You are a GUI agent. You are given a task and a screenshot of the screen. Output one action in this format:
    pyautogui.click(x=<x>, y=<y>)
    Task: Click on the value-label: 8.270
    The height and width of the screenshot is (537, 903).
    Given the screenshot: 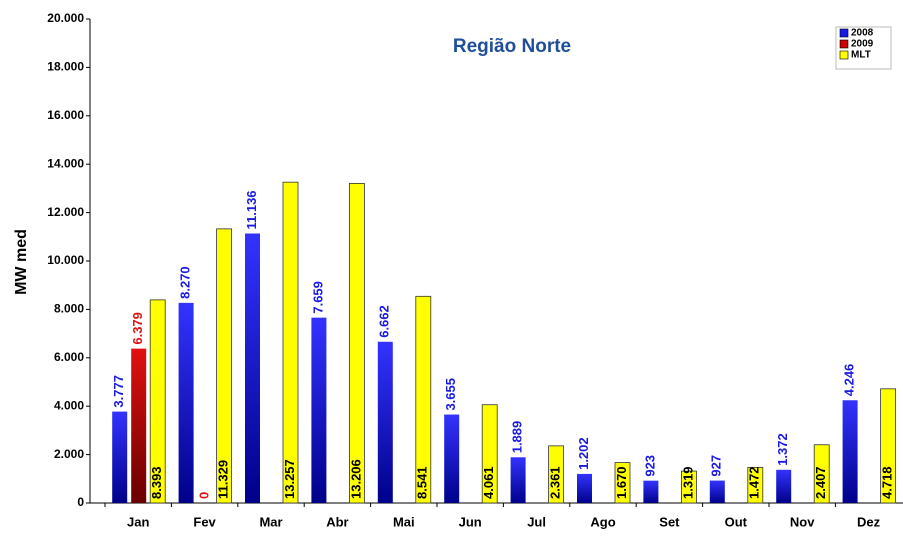 What is the action you would take?
    pyautogui.click(x=185, y=282)
    